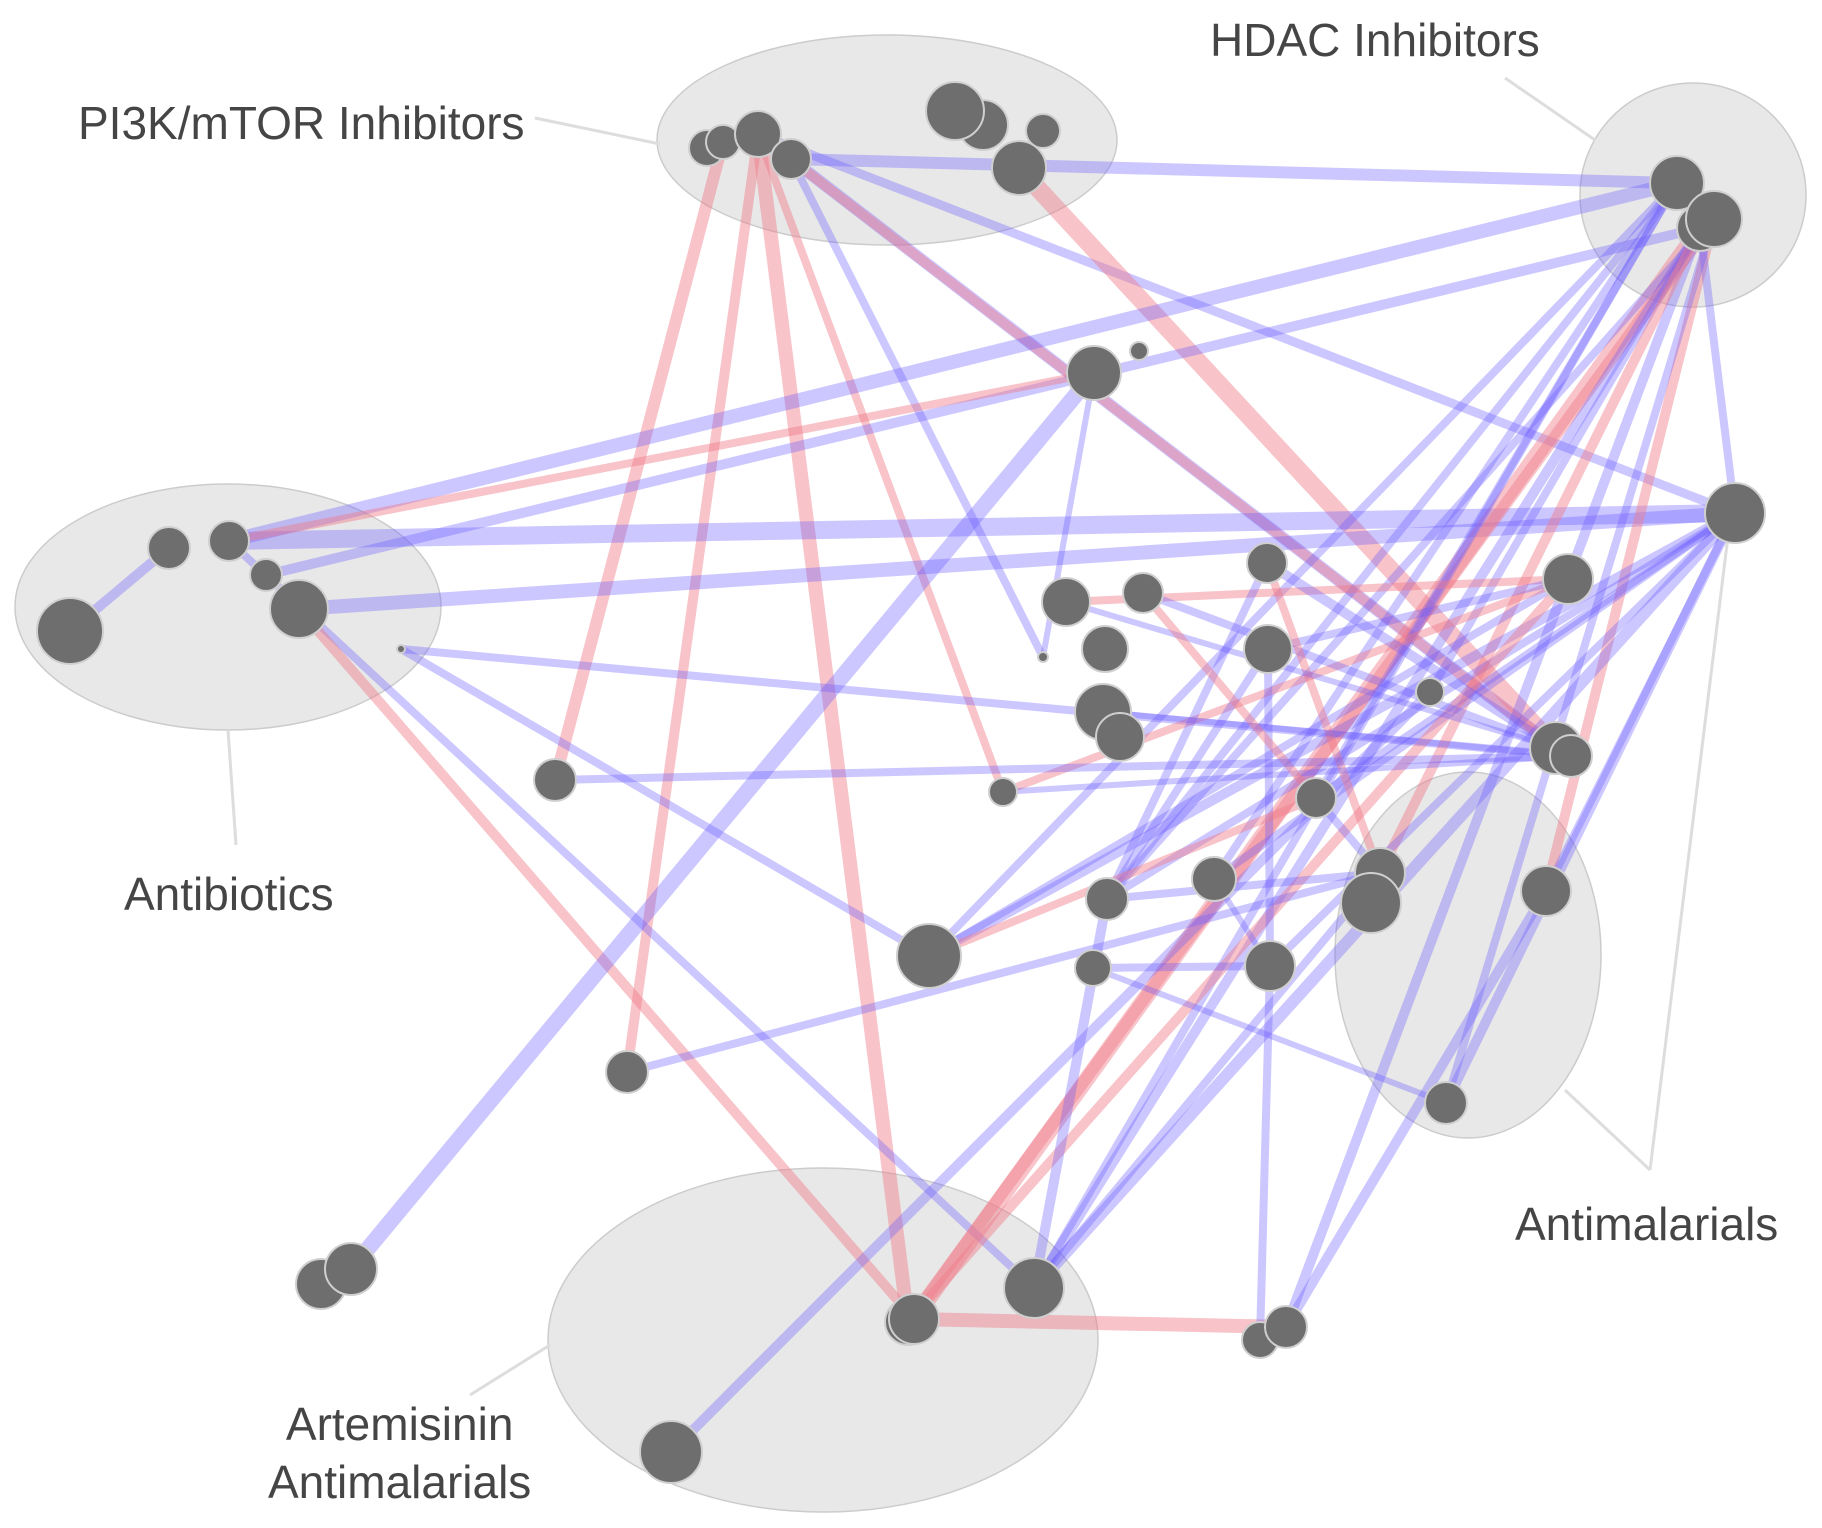 This screenshot has height=1528, width=1822. Describe the element at coordinates (986, 702) in the screenshot. I see `edge-a6-m4` at that location.